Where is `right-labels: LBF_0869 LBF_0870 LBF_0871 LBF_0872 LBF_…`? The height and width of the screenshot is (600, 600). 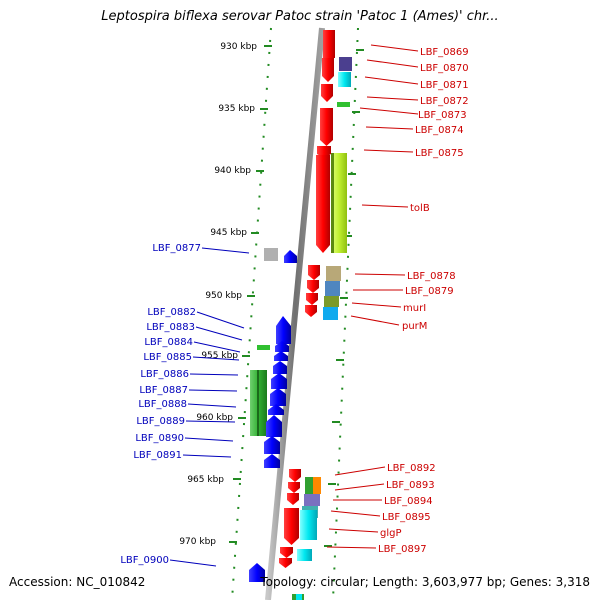 right-labels: LBF_0869 LBF_0870 LBF_0871 LBF_0872 LBF_… is located at coordinates (423, 301).